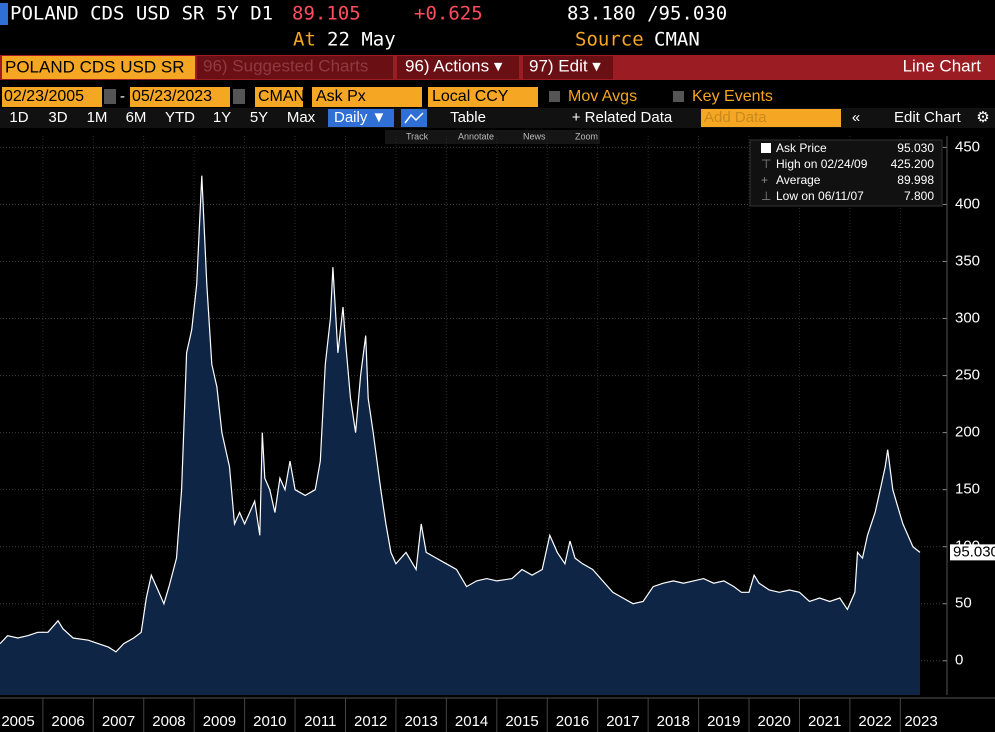  Describe the element at coordinates (647, 14) in the screenshot. I see `range: 83.180 /95.030` at that location.